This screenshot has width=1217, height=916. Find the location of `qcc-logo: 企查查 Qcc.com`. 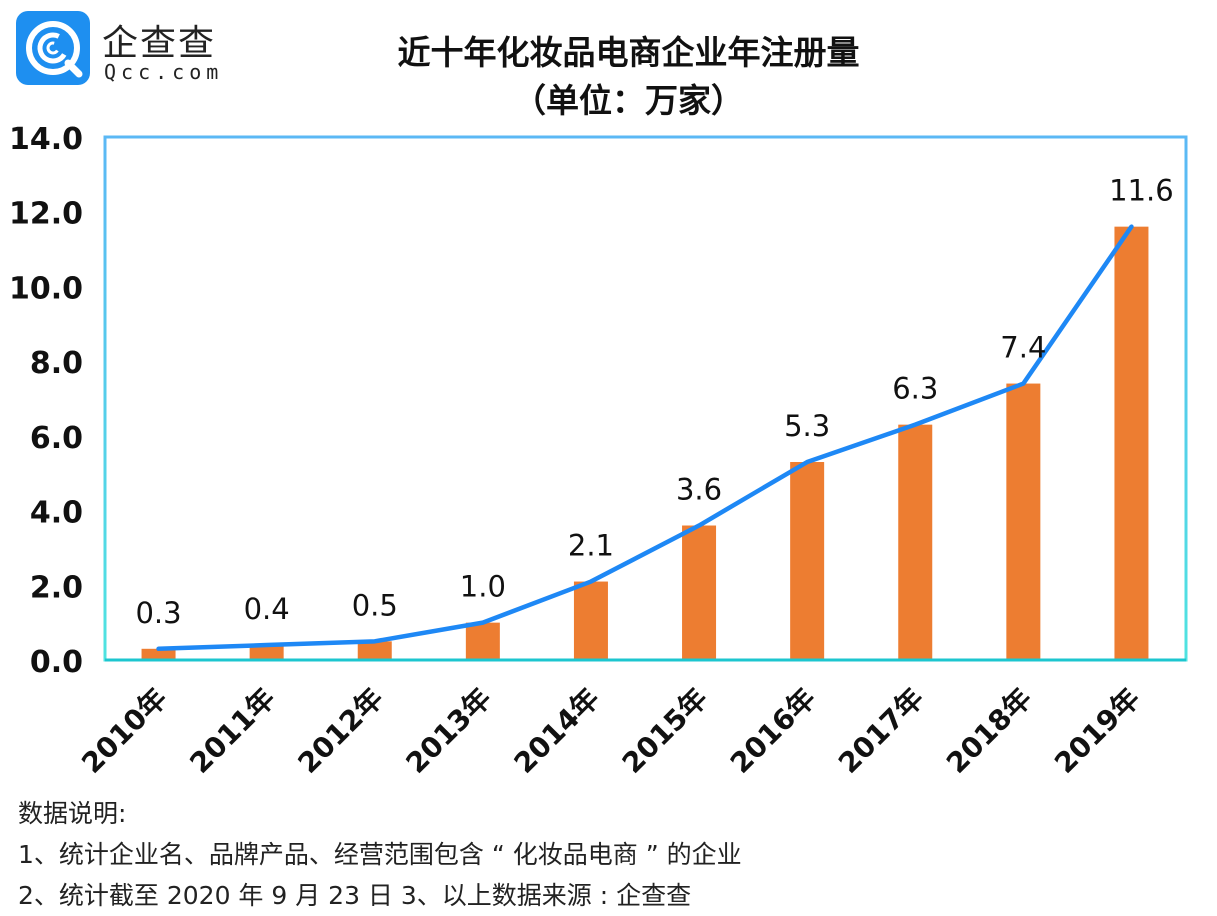

qcc-logo: 企查查 Qcc.com is located at coordinates (134, 50).